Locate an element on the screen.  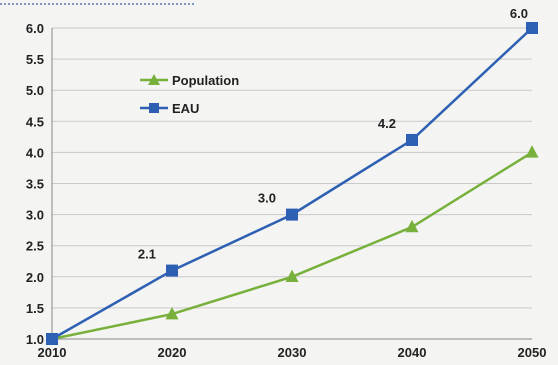
y-tick-label: 4.0 is located at coordinates (35, 152).